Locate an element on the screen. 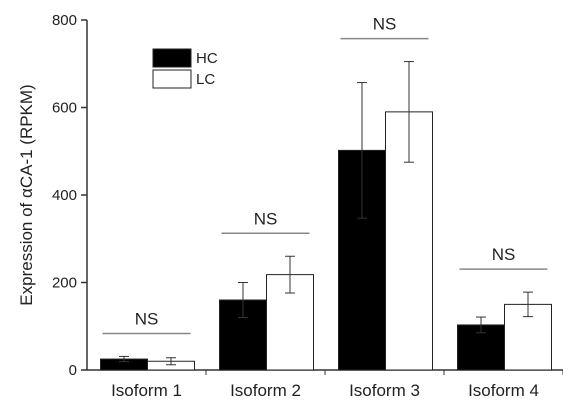 The image size is (563, 409). y-tick-label: 200 is located at coordinates (64, 283).